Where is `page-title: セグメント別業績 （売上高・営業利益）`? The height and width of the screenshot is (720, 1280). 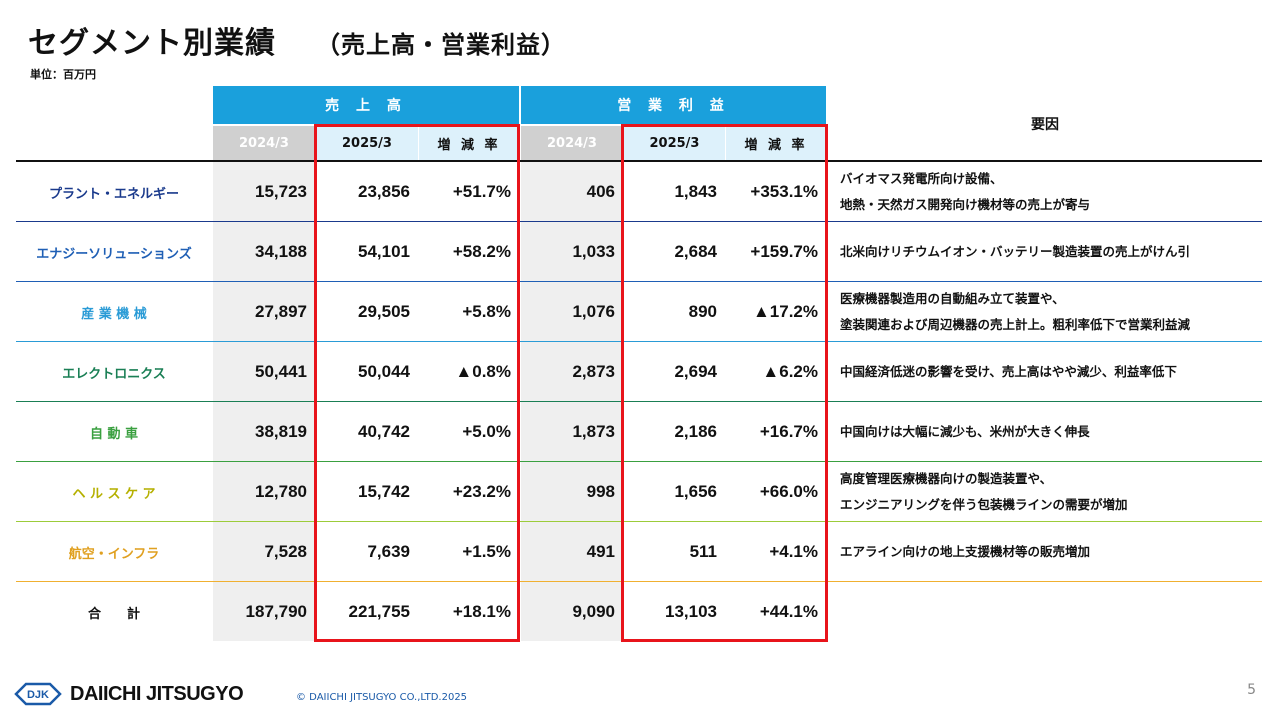
page-title: セグメント別業績 （売上高・営業利益） is located at coordinates (297, 40).